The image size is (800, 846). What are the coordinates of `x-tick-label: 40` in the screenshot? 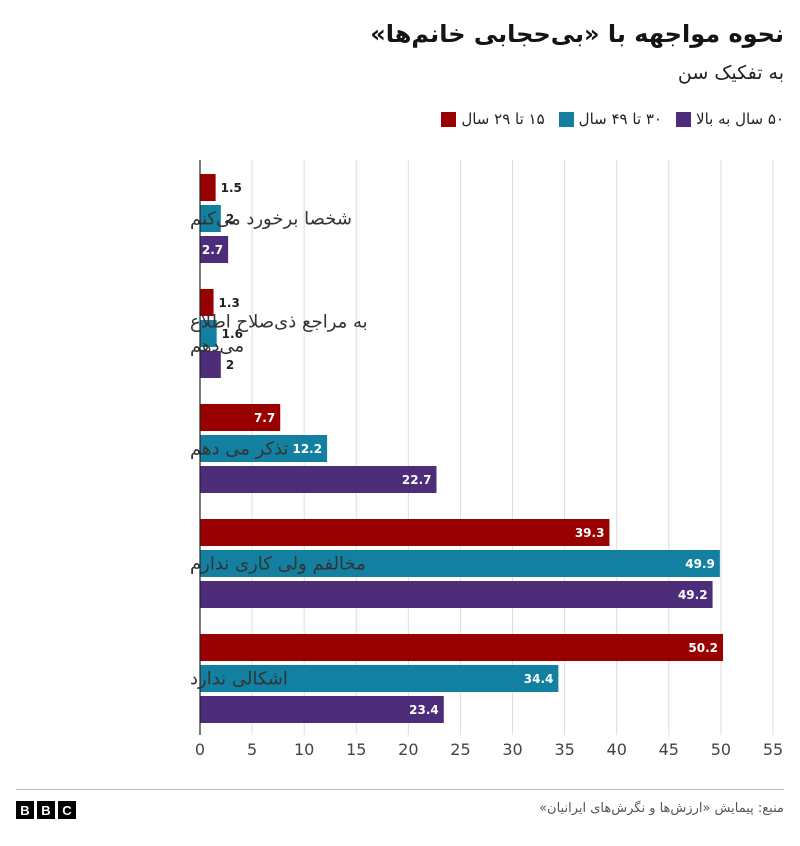 It's located at (617, 749).